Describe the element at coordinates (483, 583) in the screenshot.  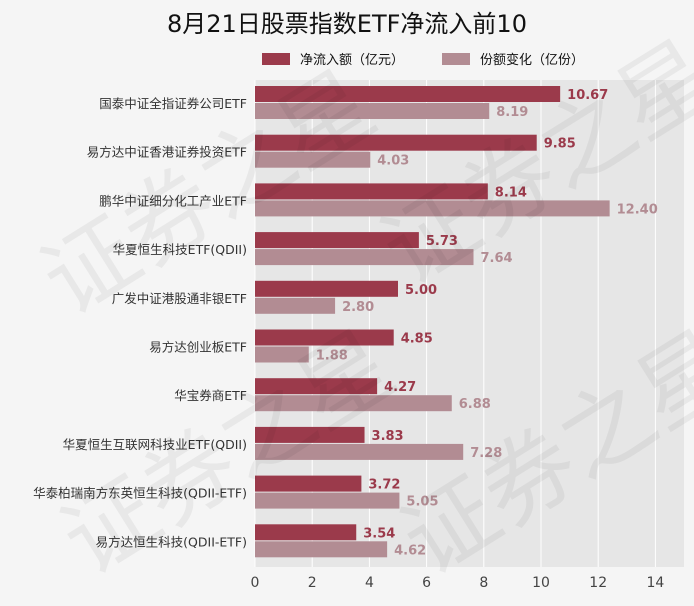
I see `x-tick-label: 8` at that location.